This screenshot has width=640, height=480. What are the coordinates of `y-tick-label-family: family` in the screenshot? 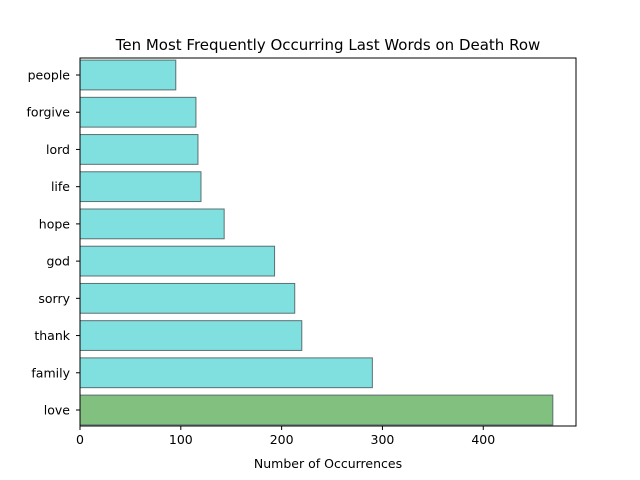 It's located at (50, 372).